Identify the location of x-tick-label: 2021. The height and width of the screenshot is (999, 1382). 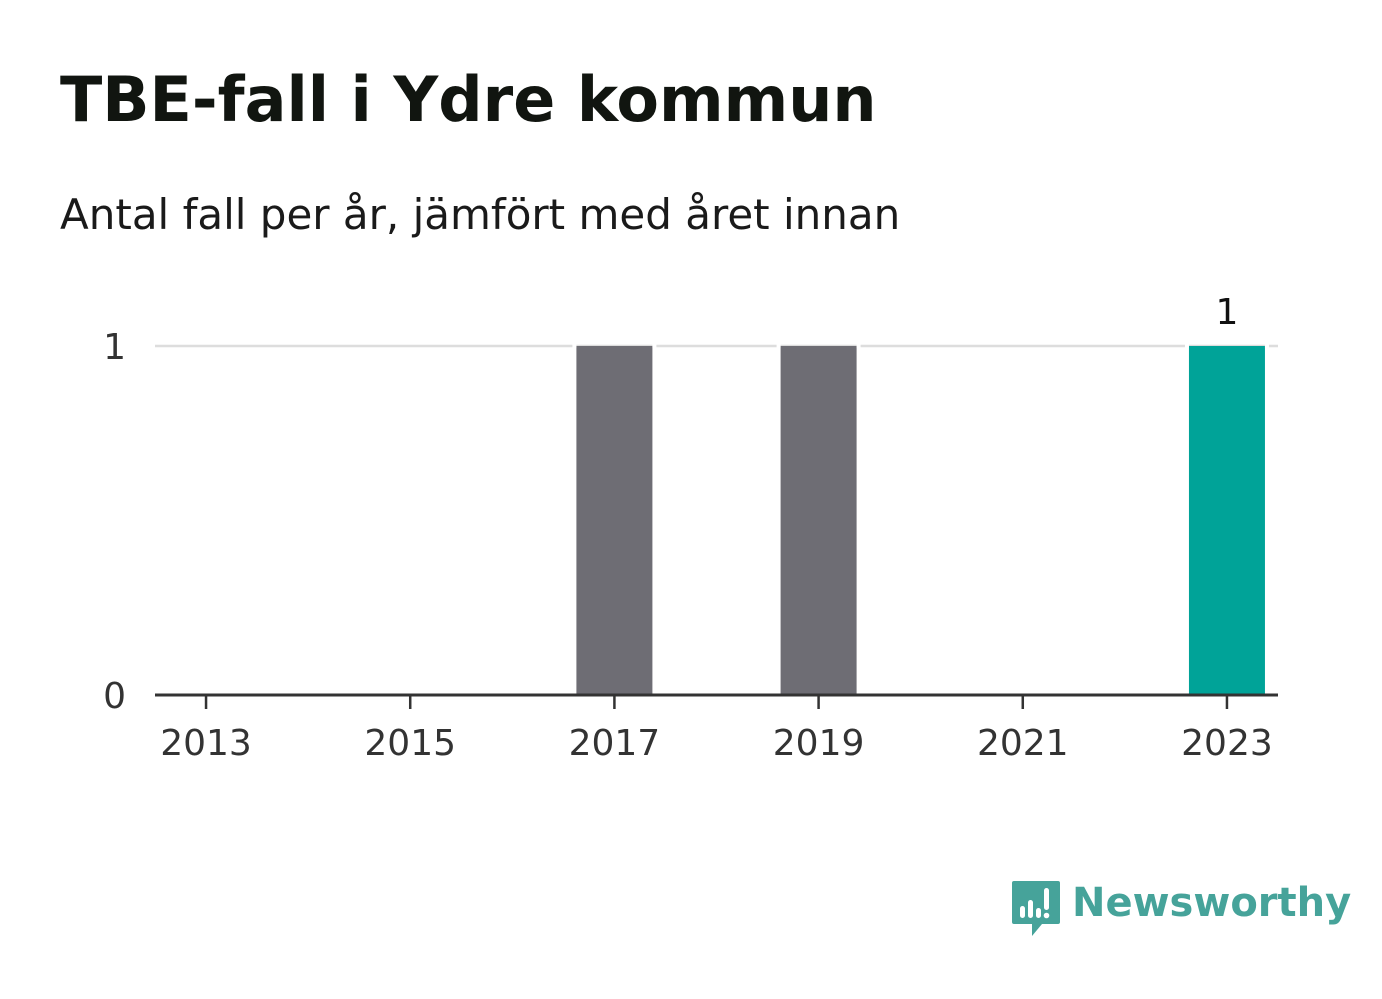
(1023, 743).